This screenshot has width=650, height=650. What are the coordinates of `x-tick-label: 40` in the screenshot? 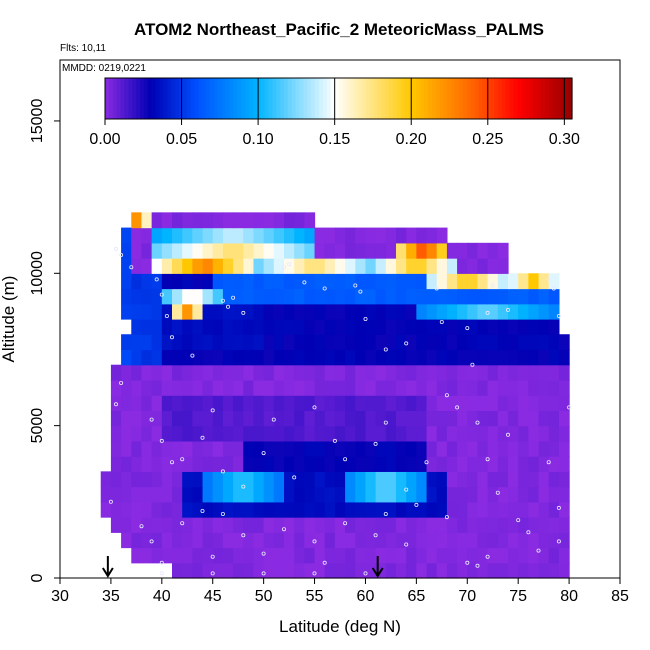 It's located at (162, 596).